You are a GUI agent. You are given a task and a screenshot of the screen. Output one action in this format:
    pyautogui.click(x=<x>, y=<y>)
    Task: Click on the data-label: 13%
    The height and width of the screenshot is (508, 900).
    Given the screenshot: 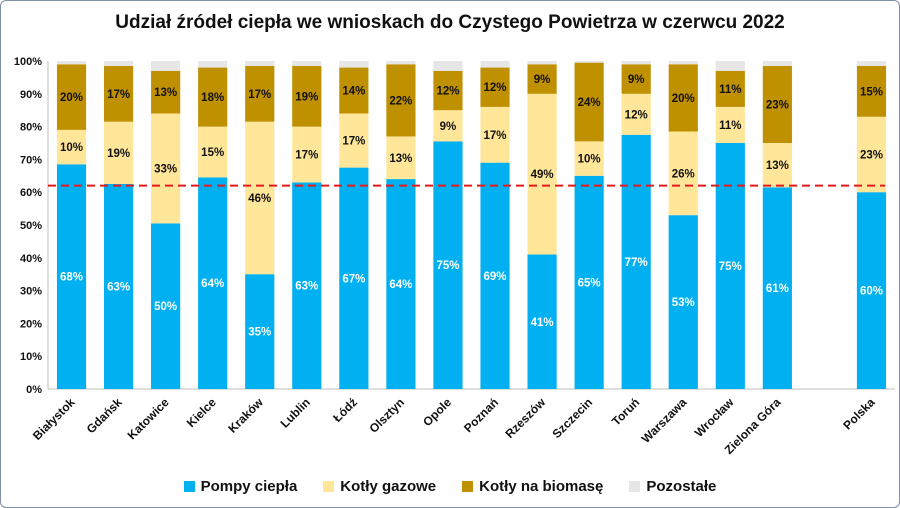 What is the action you would take?
    pyautogui.click(x=165, y=93)
    